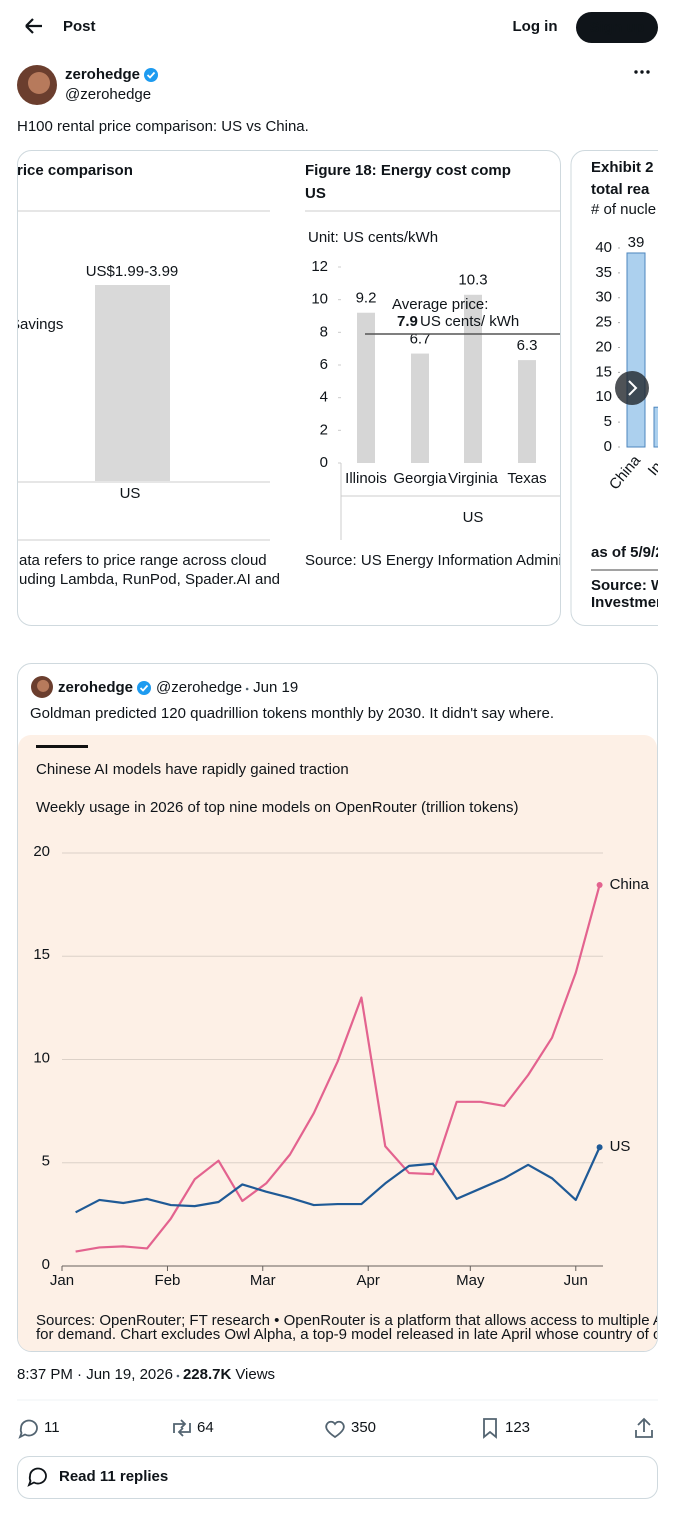 This screenshot has height=1519, width=675. What do you see at coordinates (143, 560) in the screenshot?
I see `note-line: ata refers to price range across cloud` at bounding box center [143, 560].